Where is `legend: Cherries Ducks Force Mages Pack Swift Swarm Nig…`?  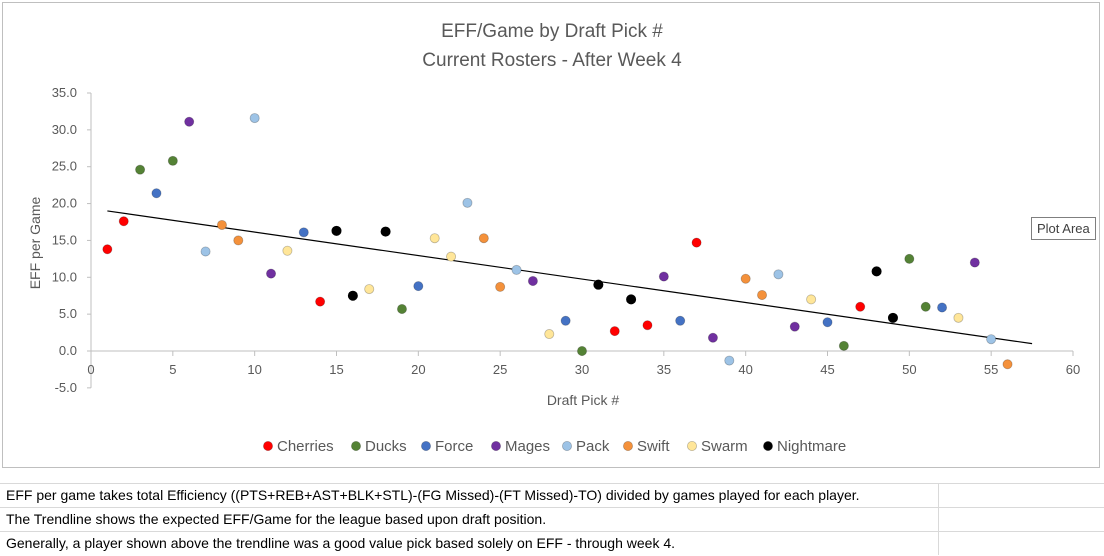 legend: Cherries Ducks Force Mages Pack Swift Swarm Nig… is located at coordinates (554, 446).